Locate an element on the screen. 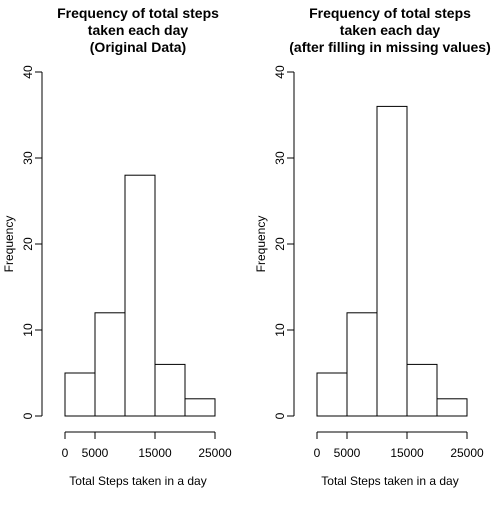  chart2-x-tick-label-3: 25000 is located at coordinates (467, 453).